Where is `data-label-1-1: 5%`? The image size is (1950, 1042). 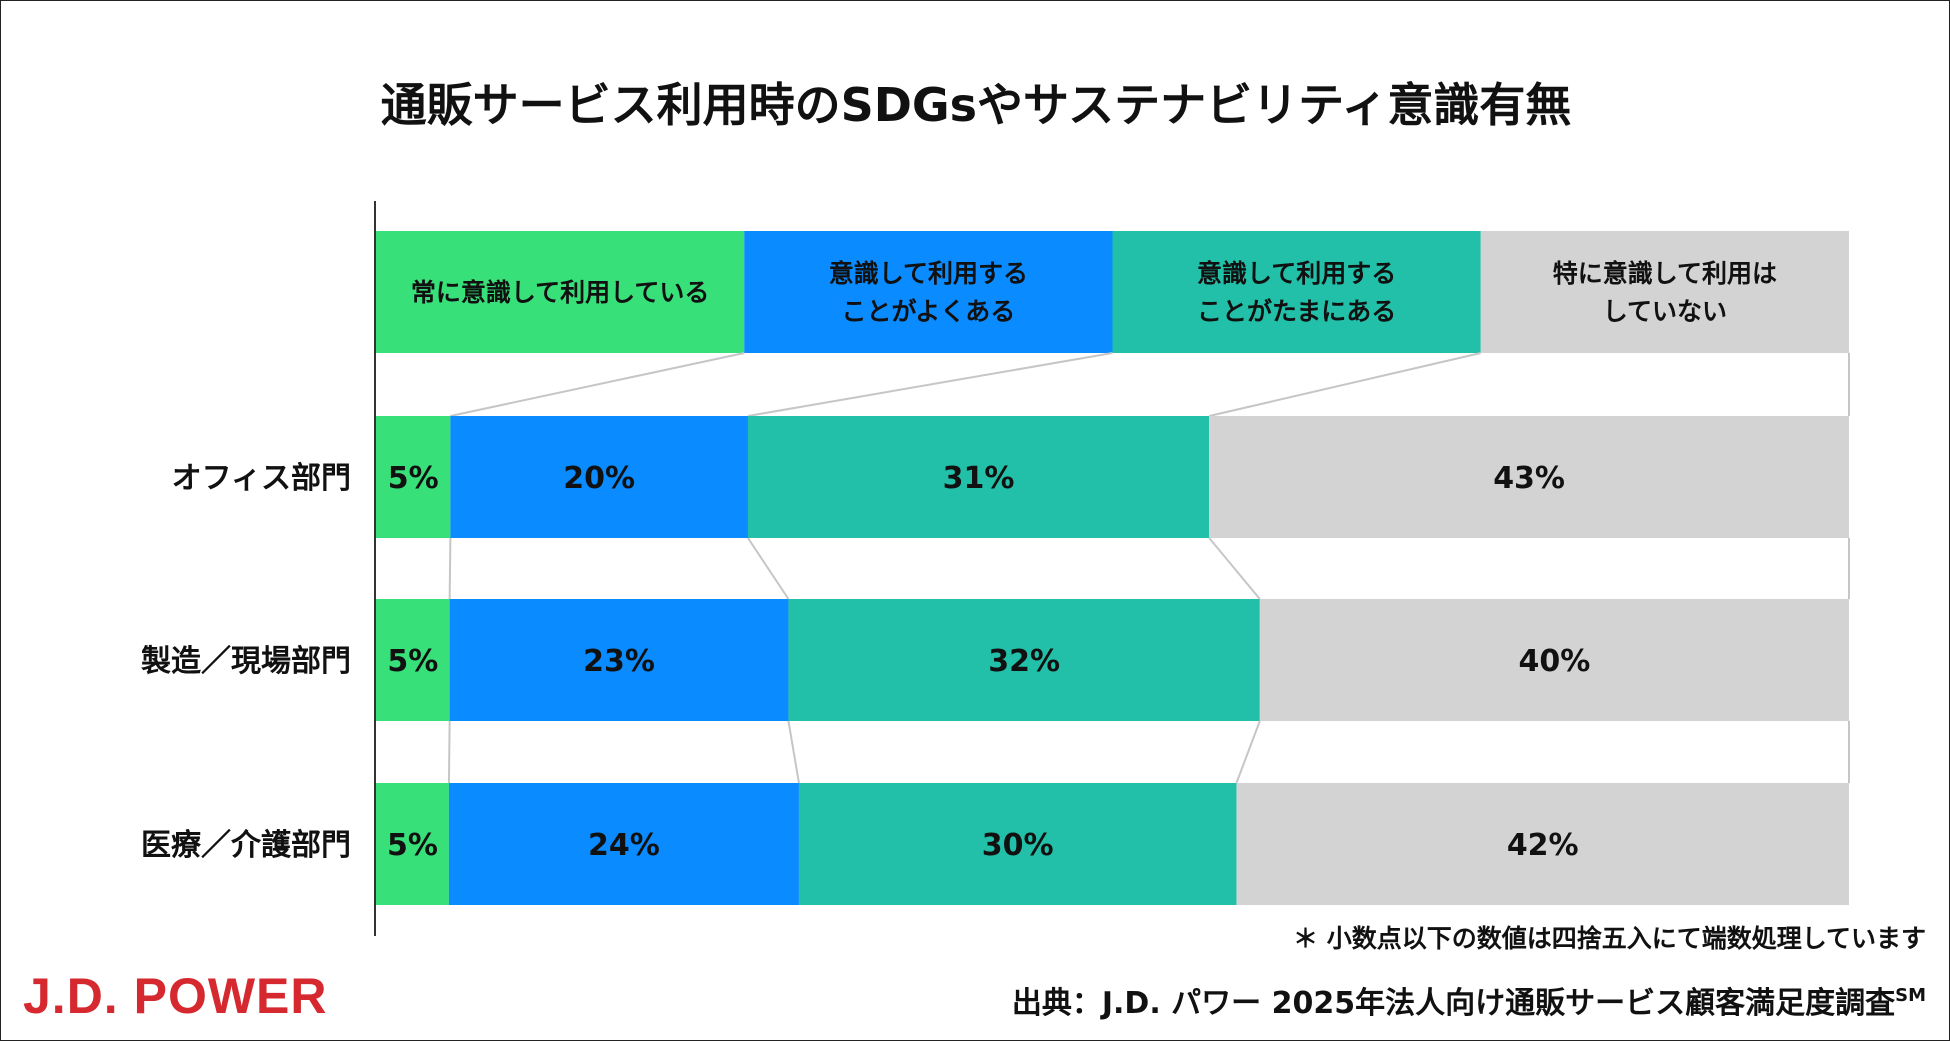
data-label-1-1: 5% is located at coordinates (413, 478).